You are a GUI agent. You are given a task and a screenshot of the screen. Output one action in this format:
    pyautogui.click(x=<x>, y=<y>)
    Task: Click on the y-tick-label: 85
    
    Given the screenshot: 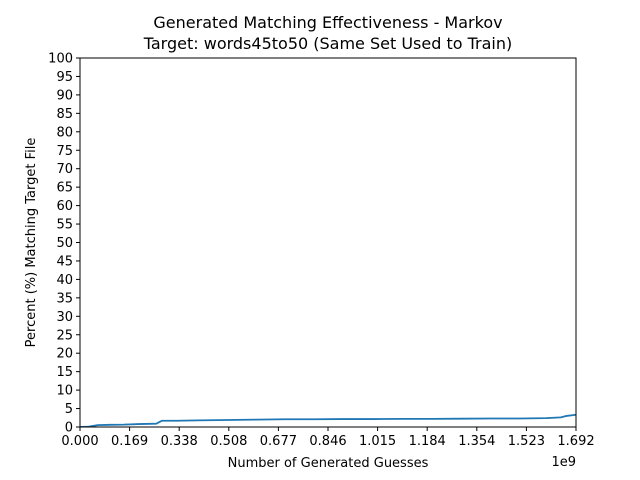 What is the action you would take?
    pyautogui.click(x=64, y=114)
    